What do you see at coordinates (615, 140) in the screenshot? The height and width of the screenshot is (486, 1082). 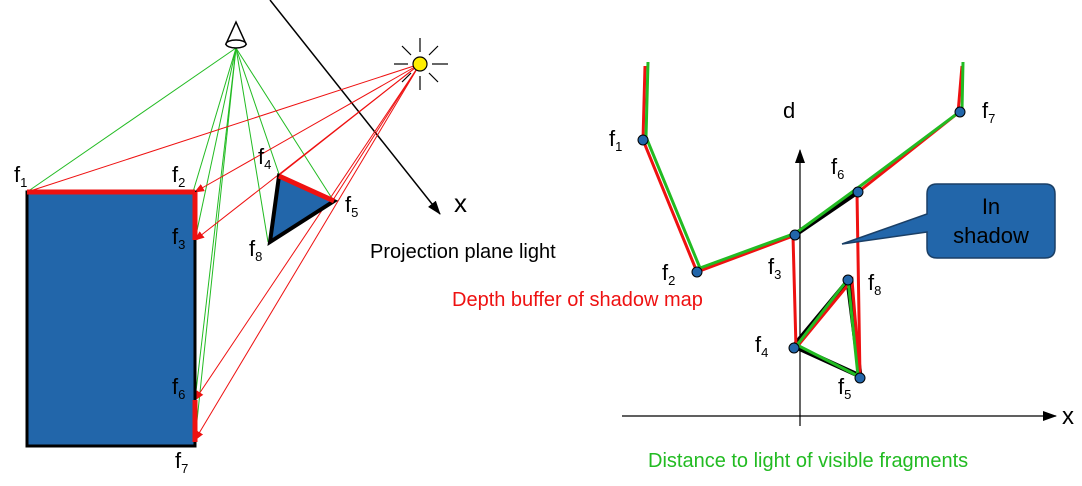 I see `right-label-f1: f1` at bounding box center [615, 140].